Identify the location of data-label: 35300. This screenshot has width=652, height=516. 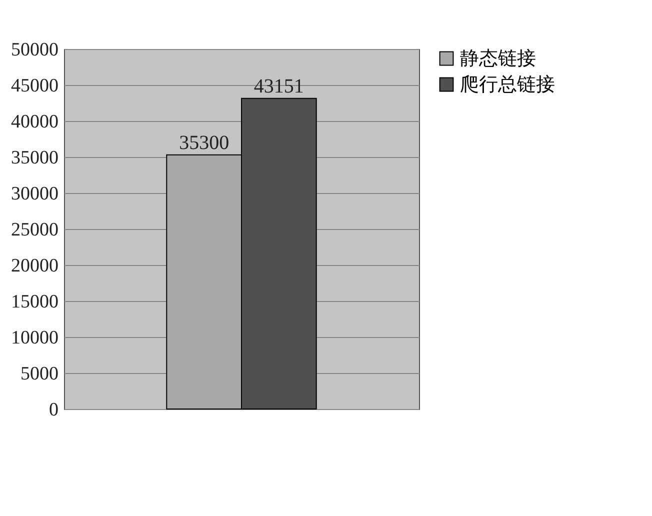
(204, 143).